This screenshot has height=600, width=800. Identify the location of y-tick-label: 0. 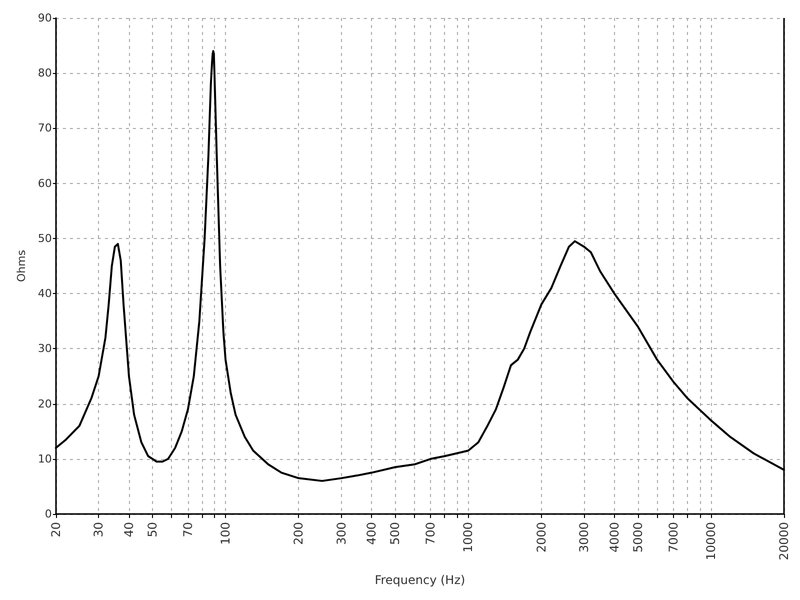
(48, 514).